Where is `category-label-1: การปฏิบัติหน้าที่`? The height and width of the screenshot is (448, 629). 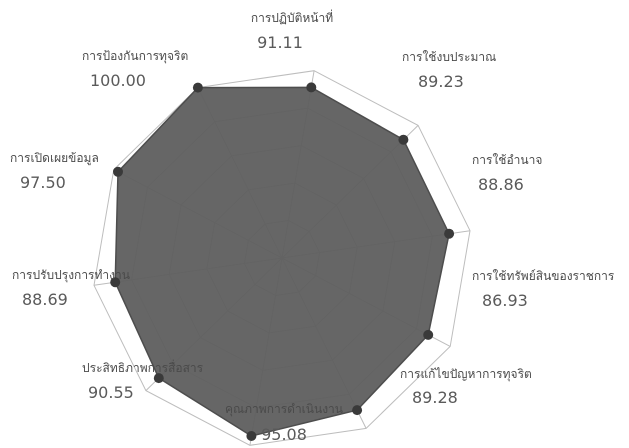 category-label-1: การปฏิบัติหน้าที่ is located at coordinates (292, 17).